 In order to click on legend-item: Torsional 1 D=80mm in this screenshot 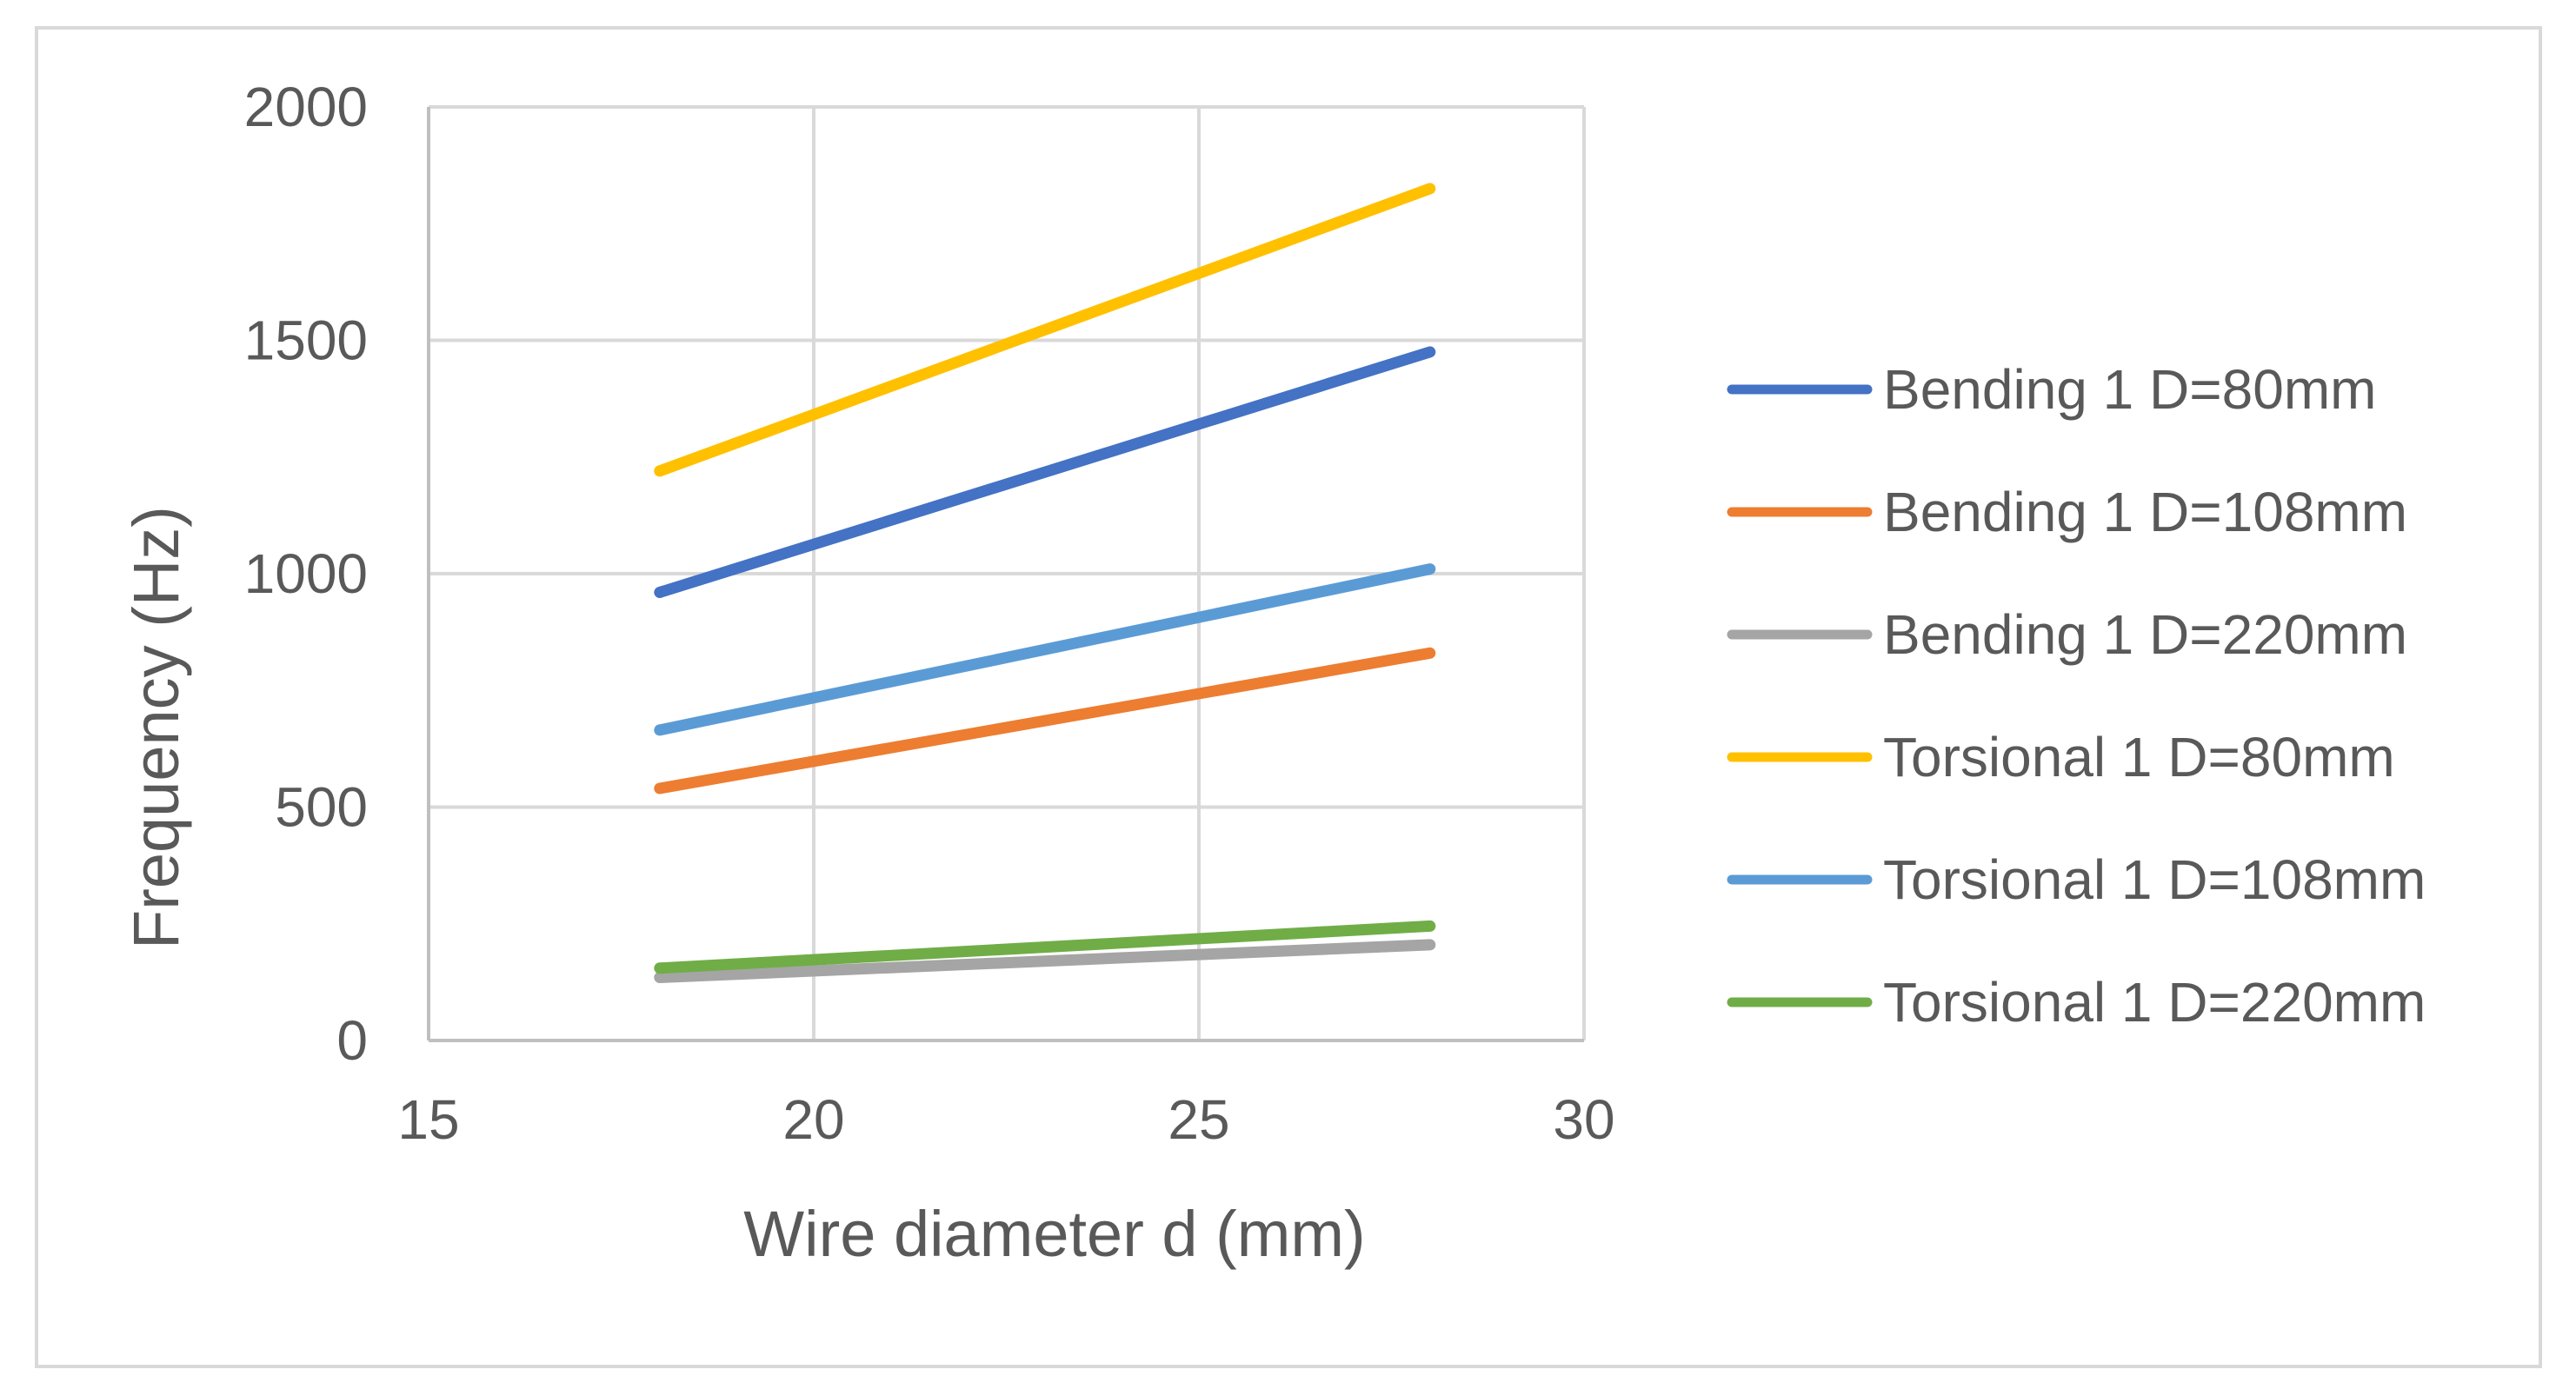, I will do `click(2061, 757)`.